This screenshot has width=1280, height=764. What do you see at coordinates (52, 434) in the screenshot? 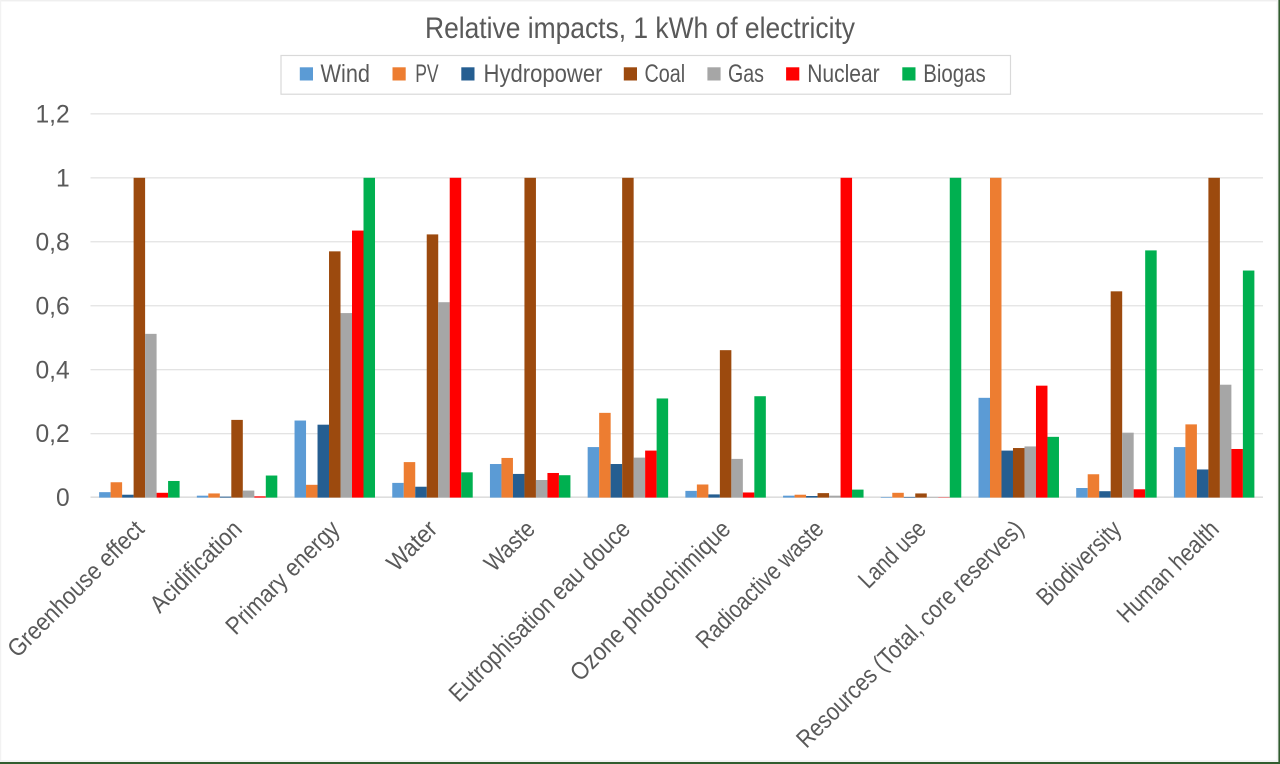
I see `svg-text: 0,2` at bounding box center [52, 434].